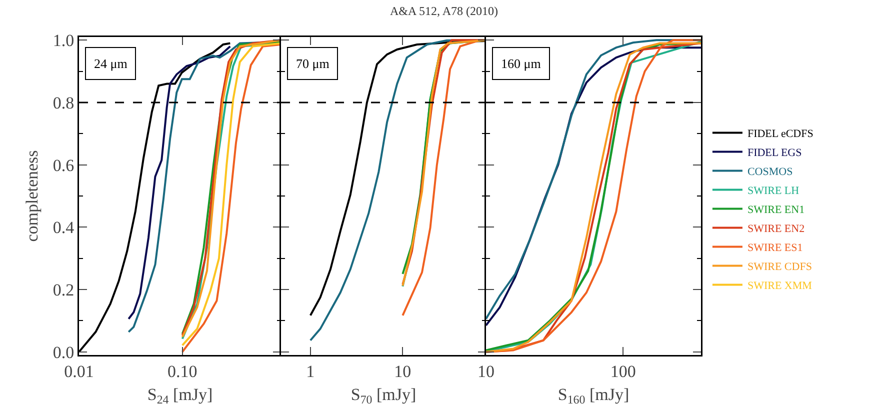  I want to click on legend-label: SWIRE EN1, so click(776, 210).